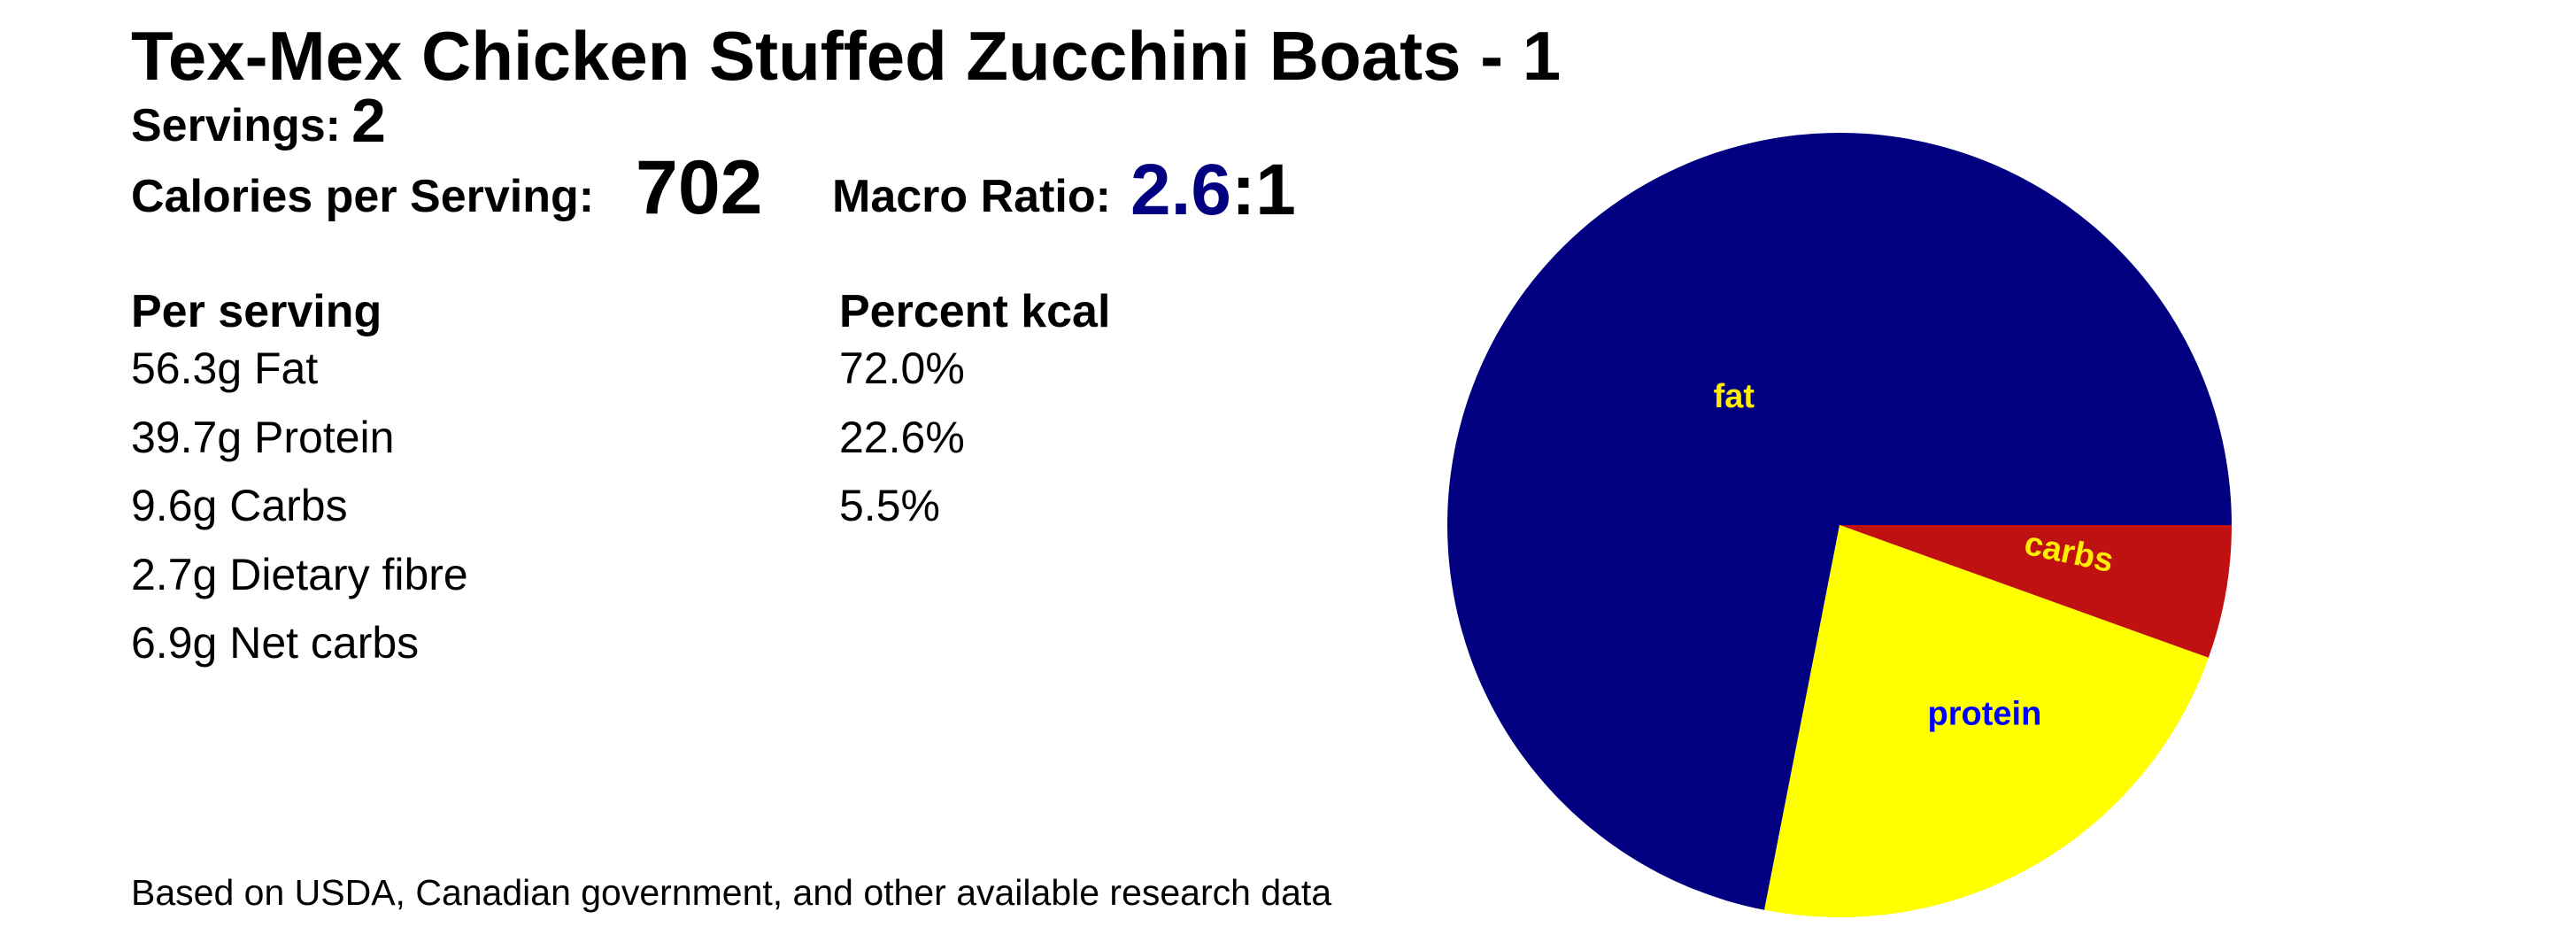  I want to click on netcarbs-percent, so click(1060, 644).